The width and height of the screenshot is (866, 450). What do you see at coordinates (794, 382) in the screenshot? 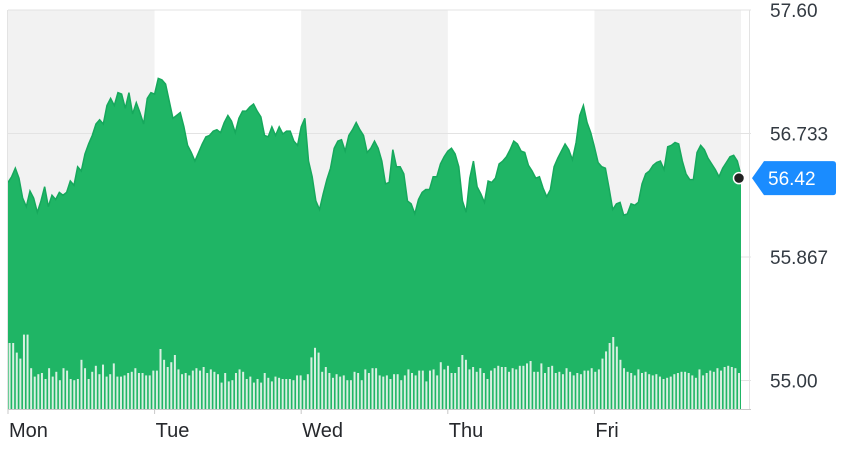
I see `y-tick-label: 55.00` at bounding box center [794, 382].